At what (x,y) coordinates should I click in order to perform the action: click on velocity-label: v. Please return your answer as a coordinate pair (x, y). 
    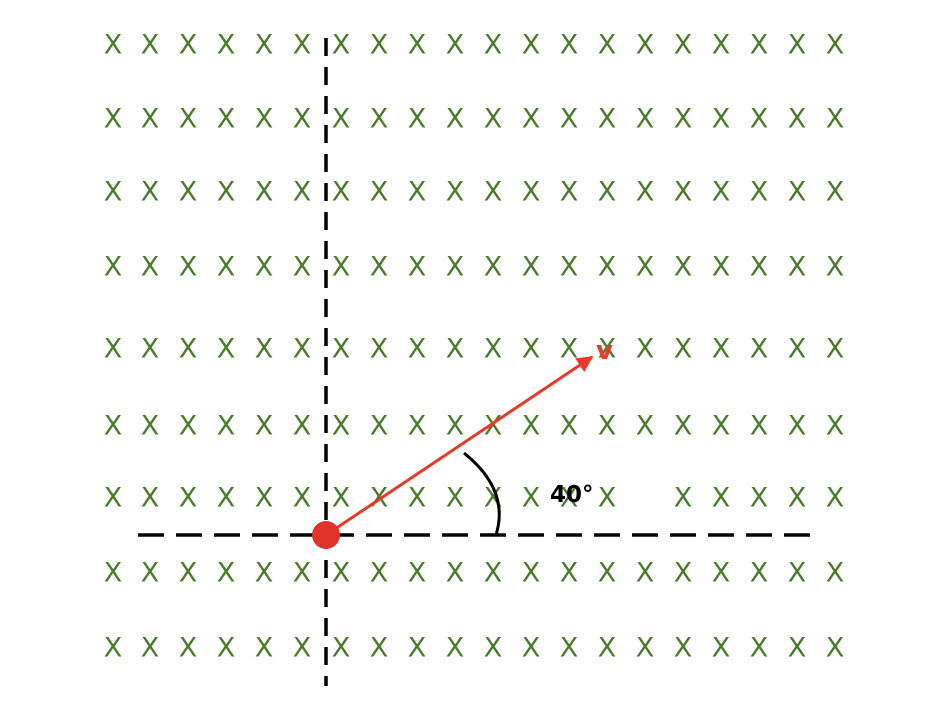
    Looking at the image, I should click on (604, 351).